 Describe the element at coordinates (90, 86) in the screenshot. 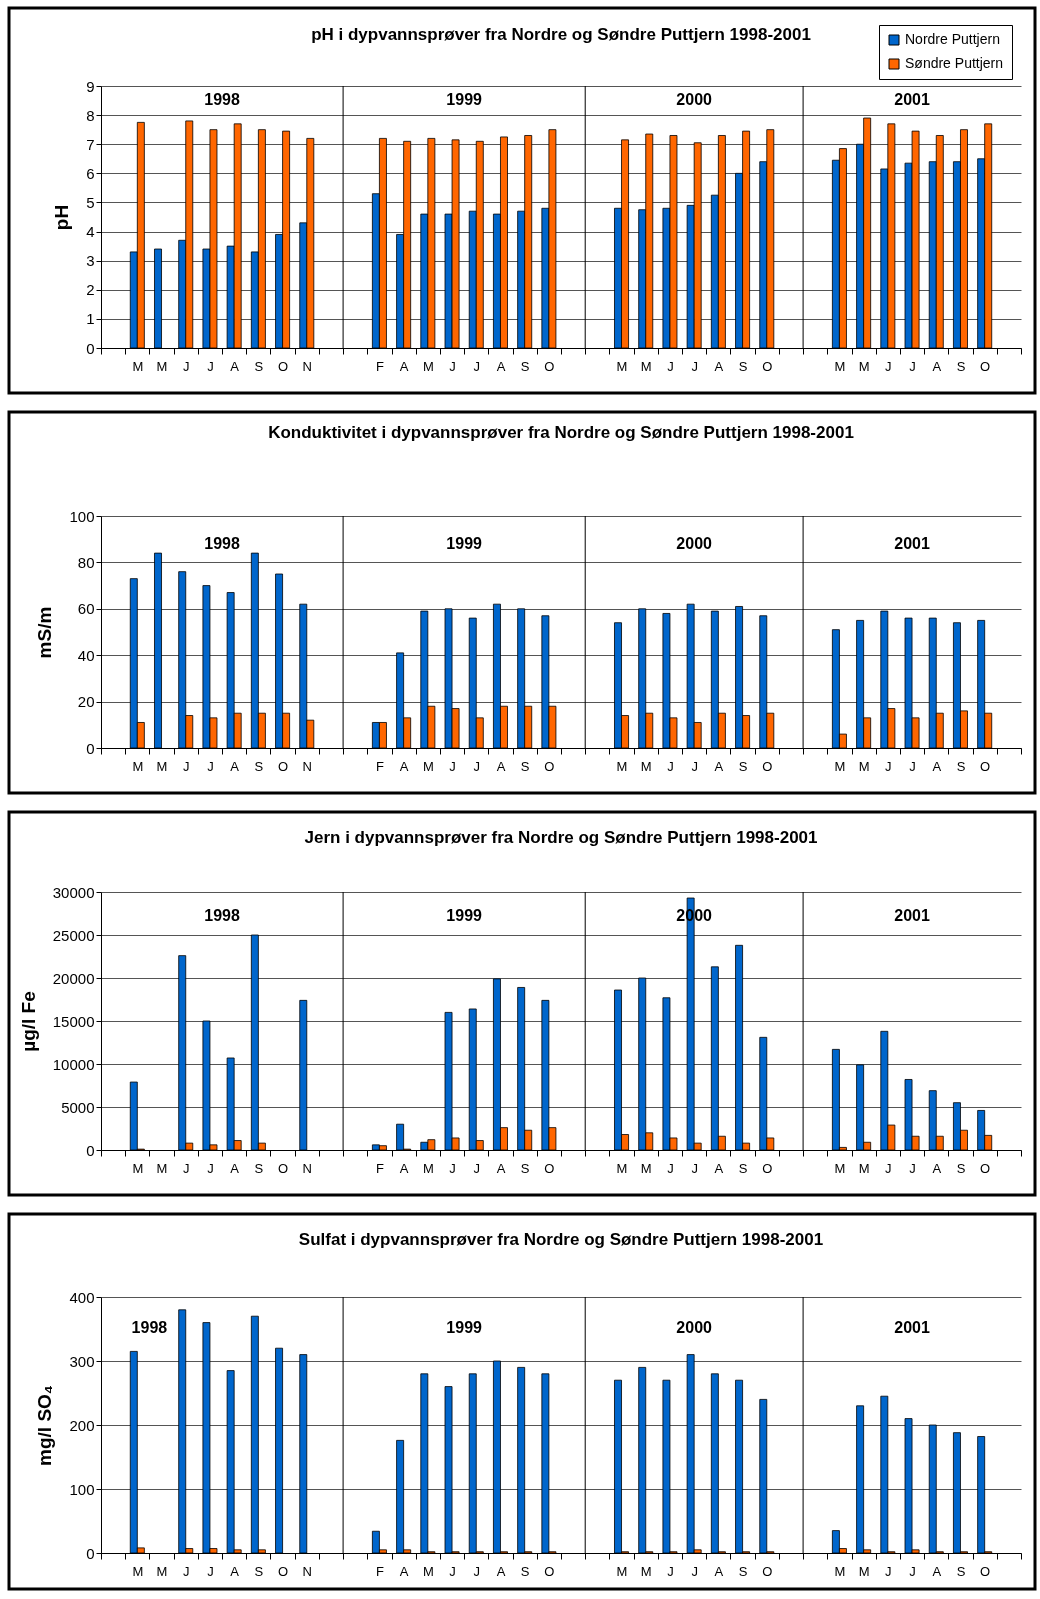

I see `y-tick-label: 9` at that location.